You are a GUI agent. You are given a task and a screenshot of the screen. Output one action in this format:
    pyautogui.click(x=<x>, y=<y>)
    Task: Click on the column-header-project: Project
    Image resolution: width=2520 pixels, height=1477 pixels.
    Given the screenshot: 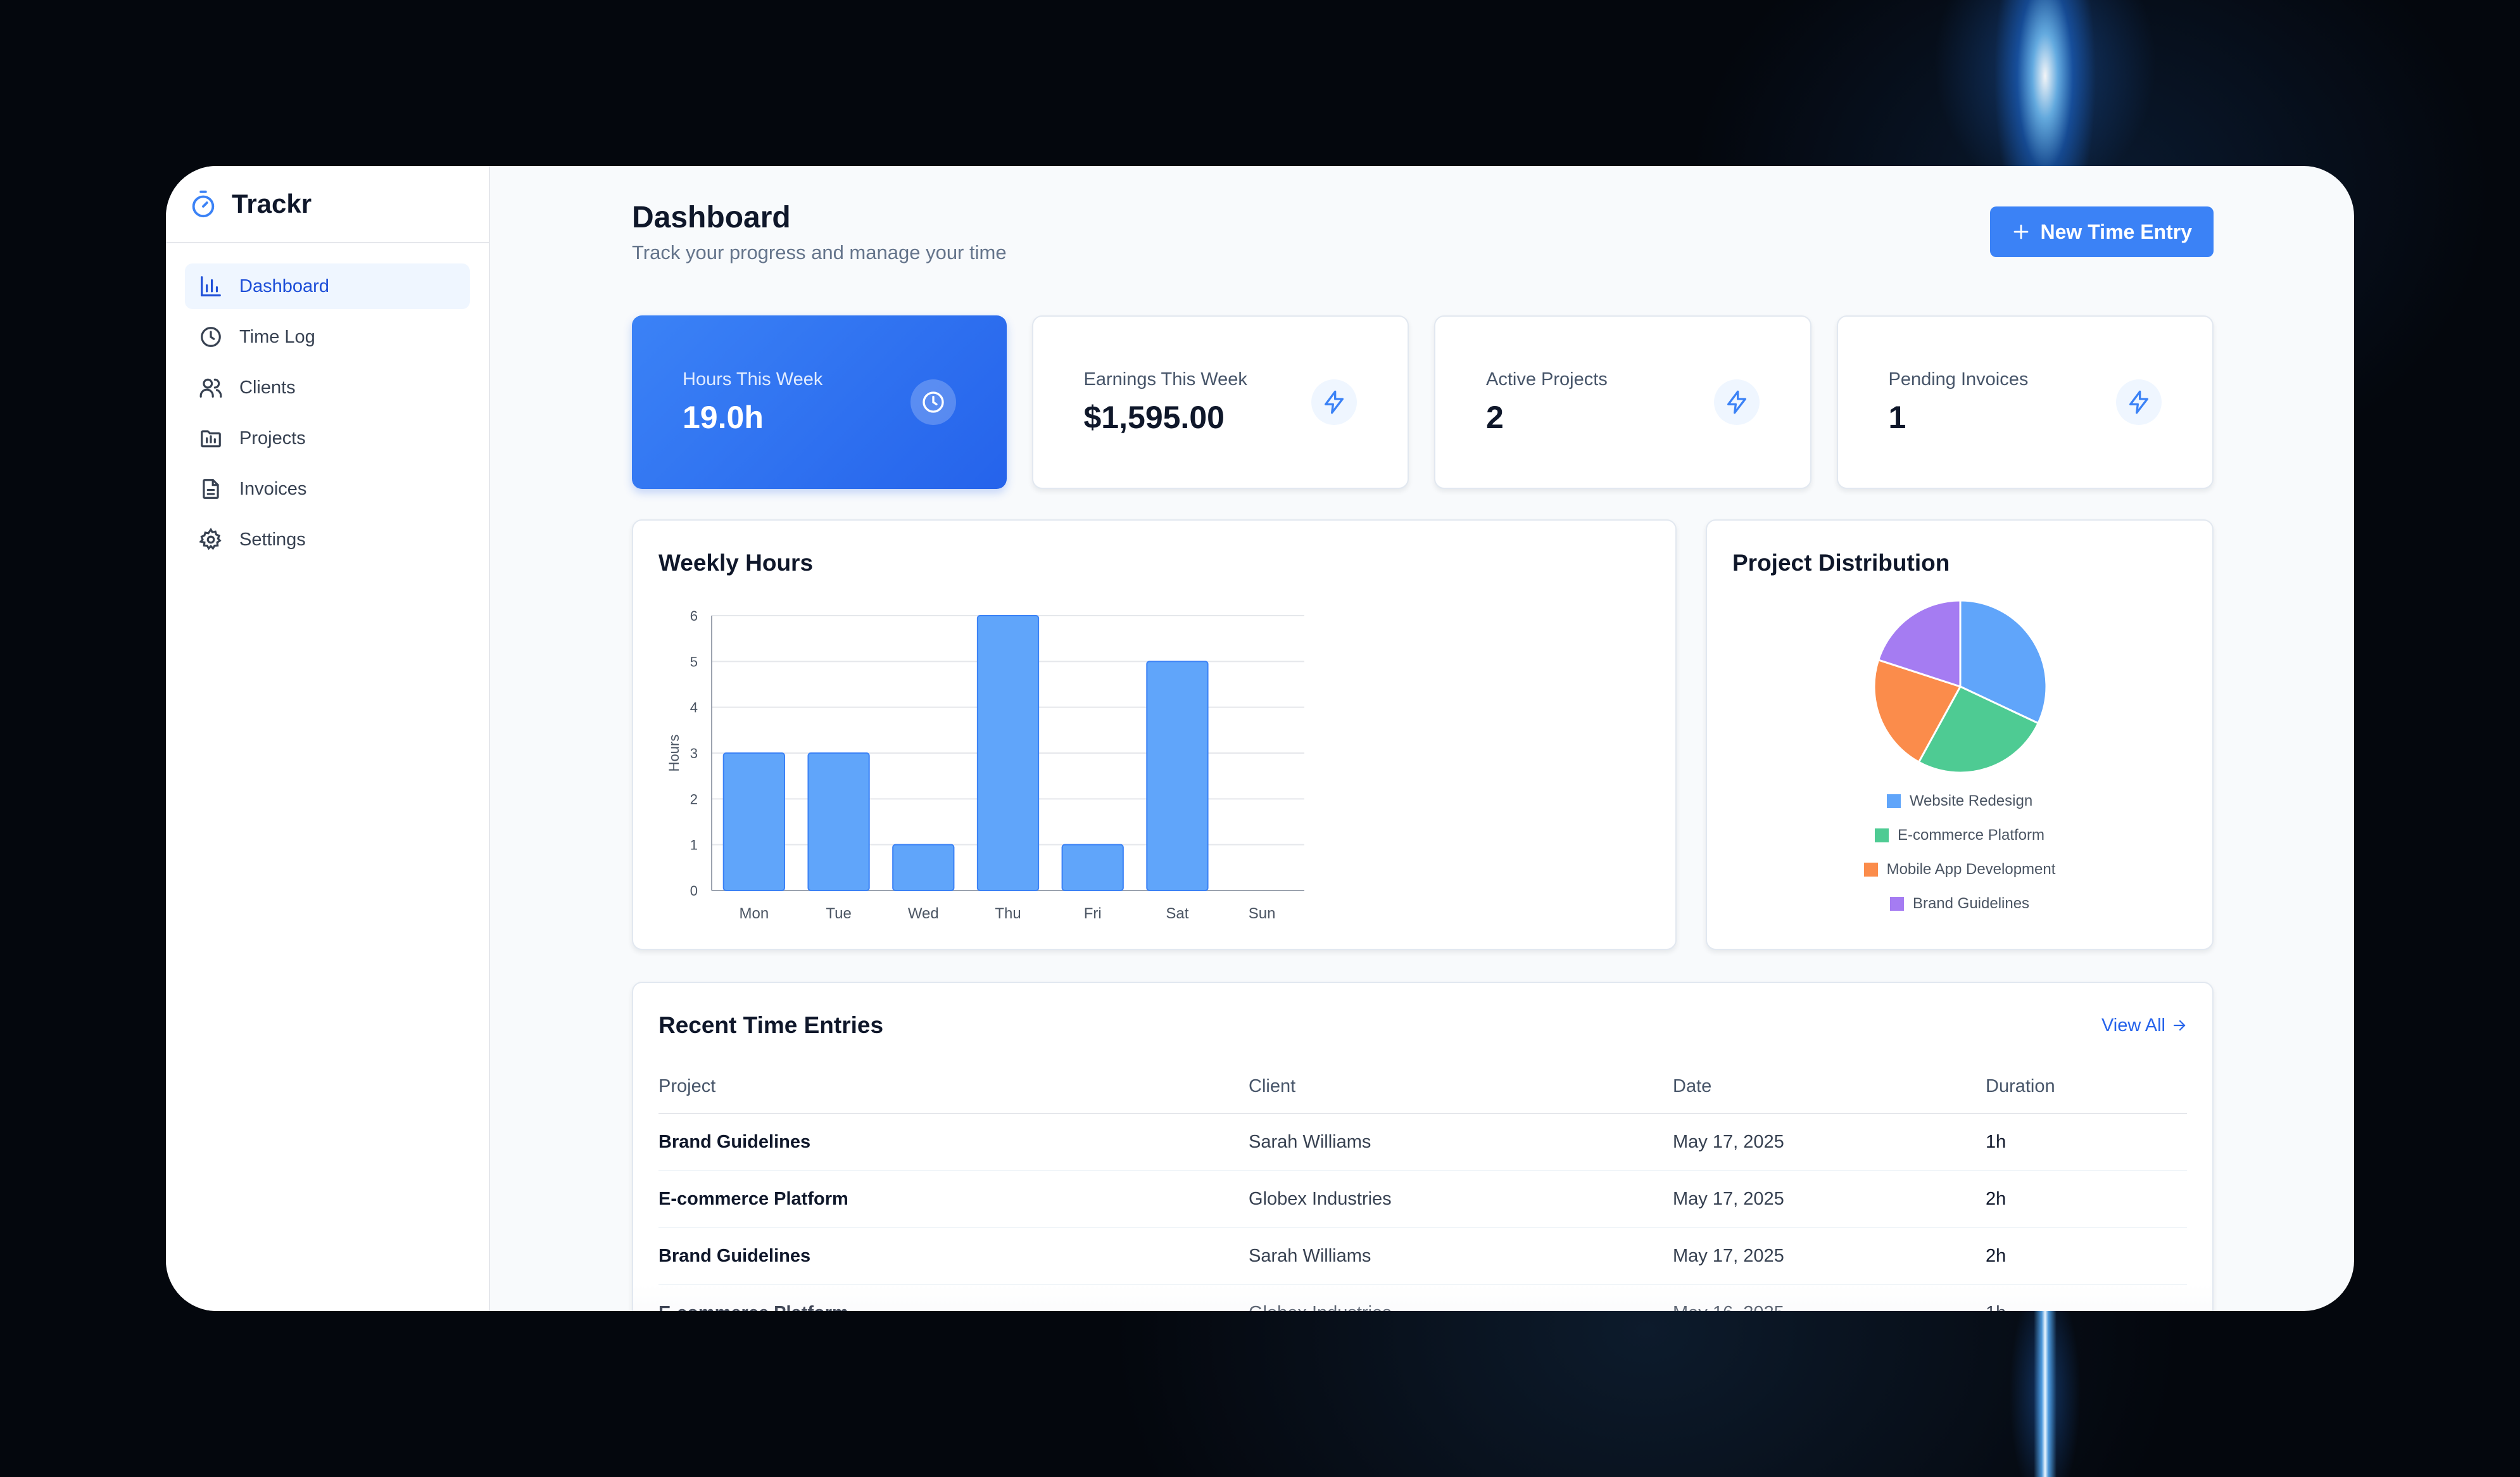 What is the action you would take?
    pyautogui.click(x=953, y=1087)
    